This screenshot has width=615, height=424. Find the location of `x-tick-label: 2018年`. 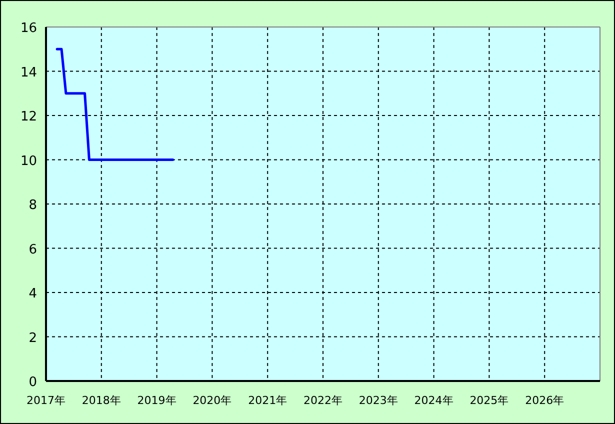

x-tick-label: 2018年 is located at coordinates (101, 400).